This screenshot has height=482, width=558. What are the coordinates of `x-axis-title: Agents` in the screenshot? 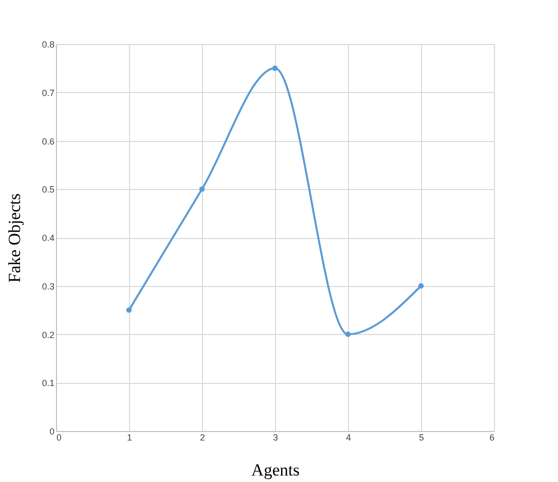 It's located at (275, 470).